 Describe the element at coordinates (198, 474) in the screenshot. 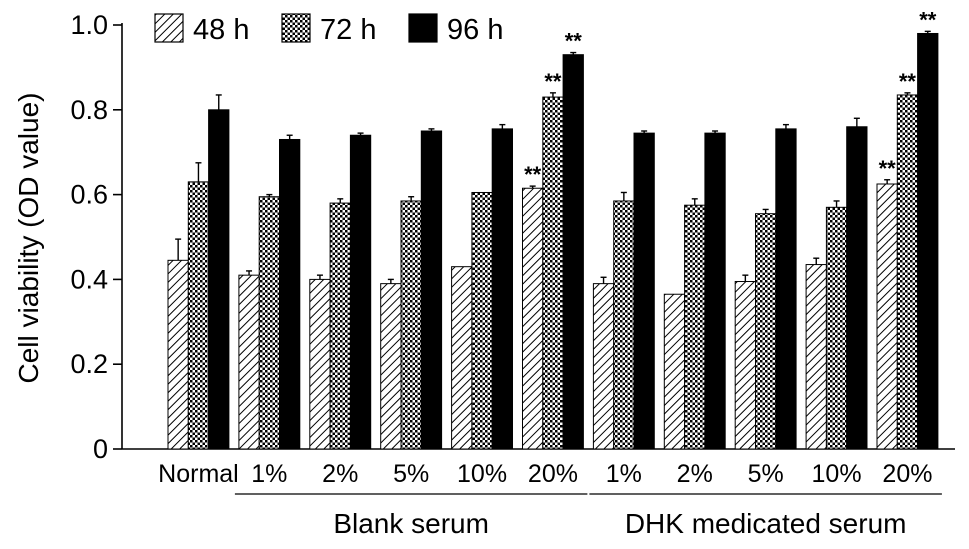

I see `x-tick-label: Normal` at that location.